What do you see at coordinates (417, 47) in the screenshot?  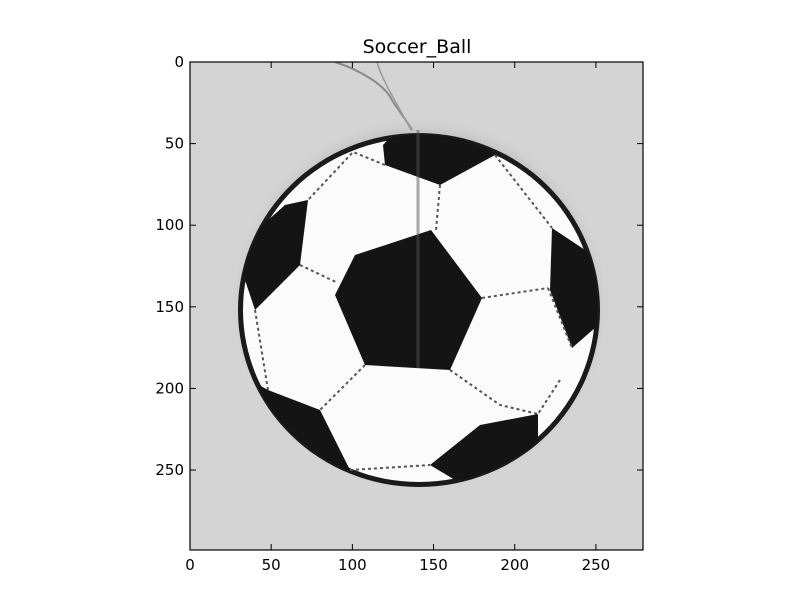 I see `plot-title: Soccer_Ball` at bounding box center [417, 47].